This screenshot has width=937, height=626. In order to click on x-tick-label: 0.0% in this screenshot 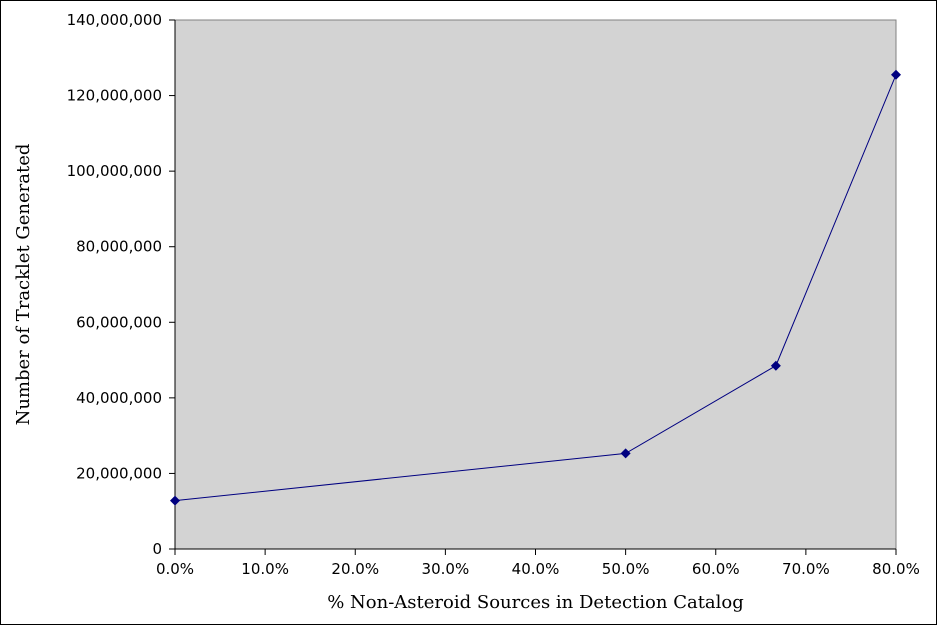, I will do `click(175, 569)`.